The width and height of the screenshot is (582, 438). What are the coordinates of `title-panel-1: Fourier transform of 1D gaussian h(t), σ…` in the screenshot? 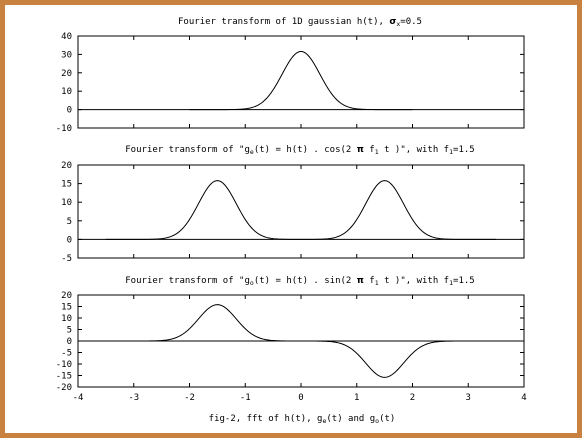 It's located at (300, 22).